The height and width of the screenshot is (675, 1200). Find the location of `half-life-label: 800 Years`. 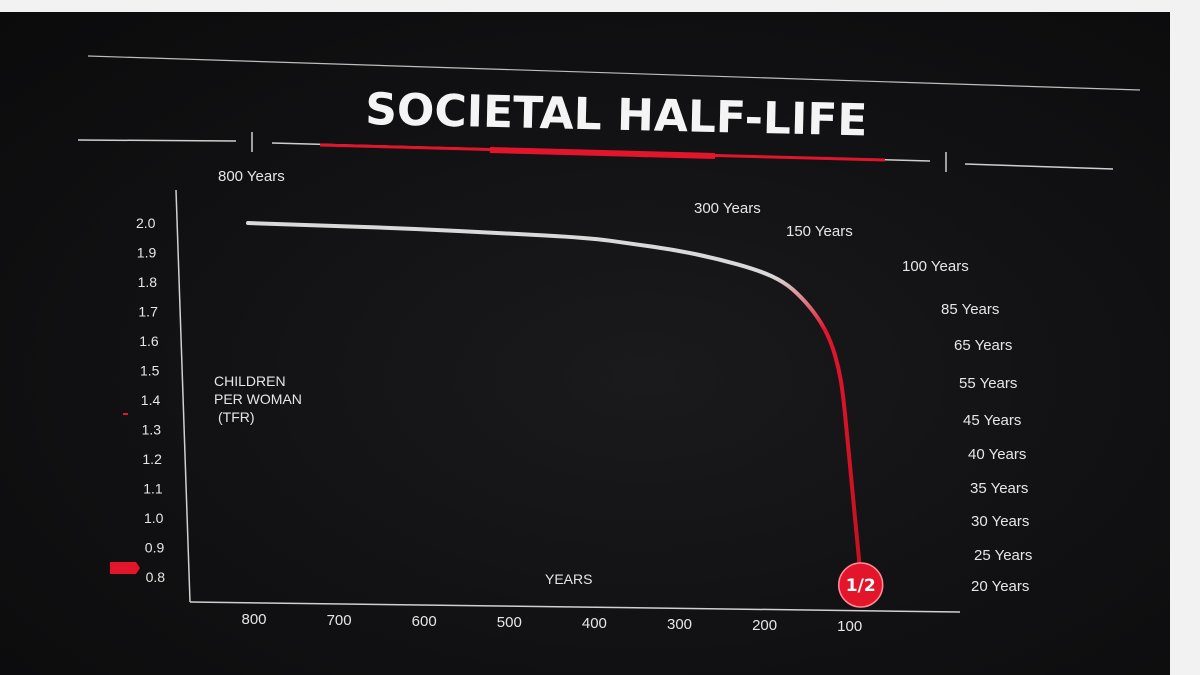

half-life-label: 800 Years is located at coordinates (251, 176).